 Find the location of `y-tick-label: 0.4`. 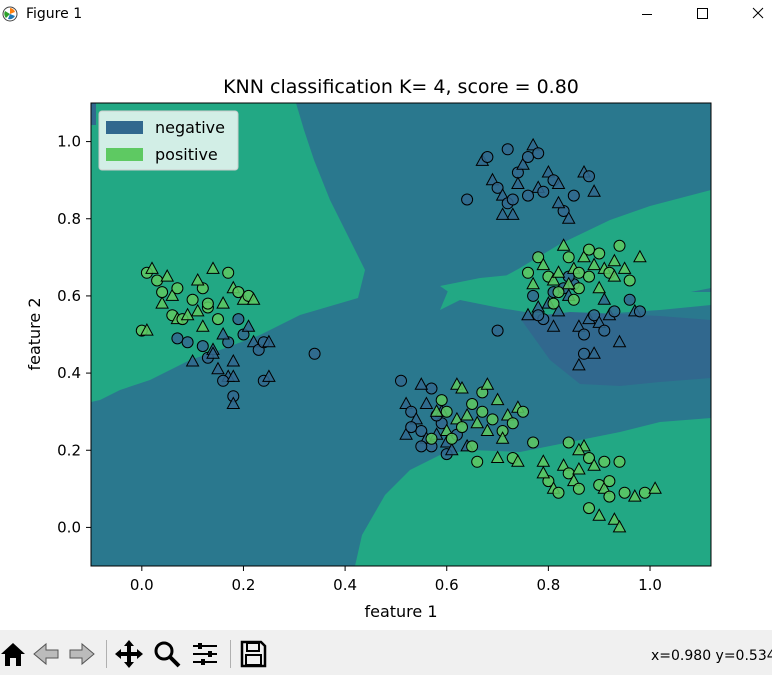

y-tick-label: 0.4 is located at coordinates (69, 373).